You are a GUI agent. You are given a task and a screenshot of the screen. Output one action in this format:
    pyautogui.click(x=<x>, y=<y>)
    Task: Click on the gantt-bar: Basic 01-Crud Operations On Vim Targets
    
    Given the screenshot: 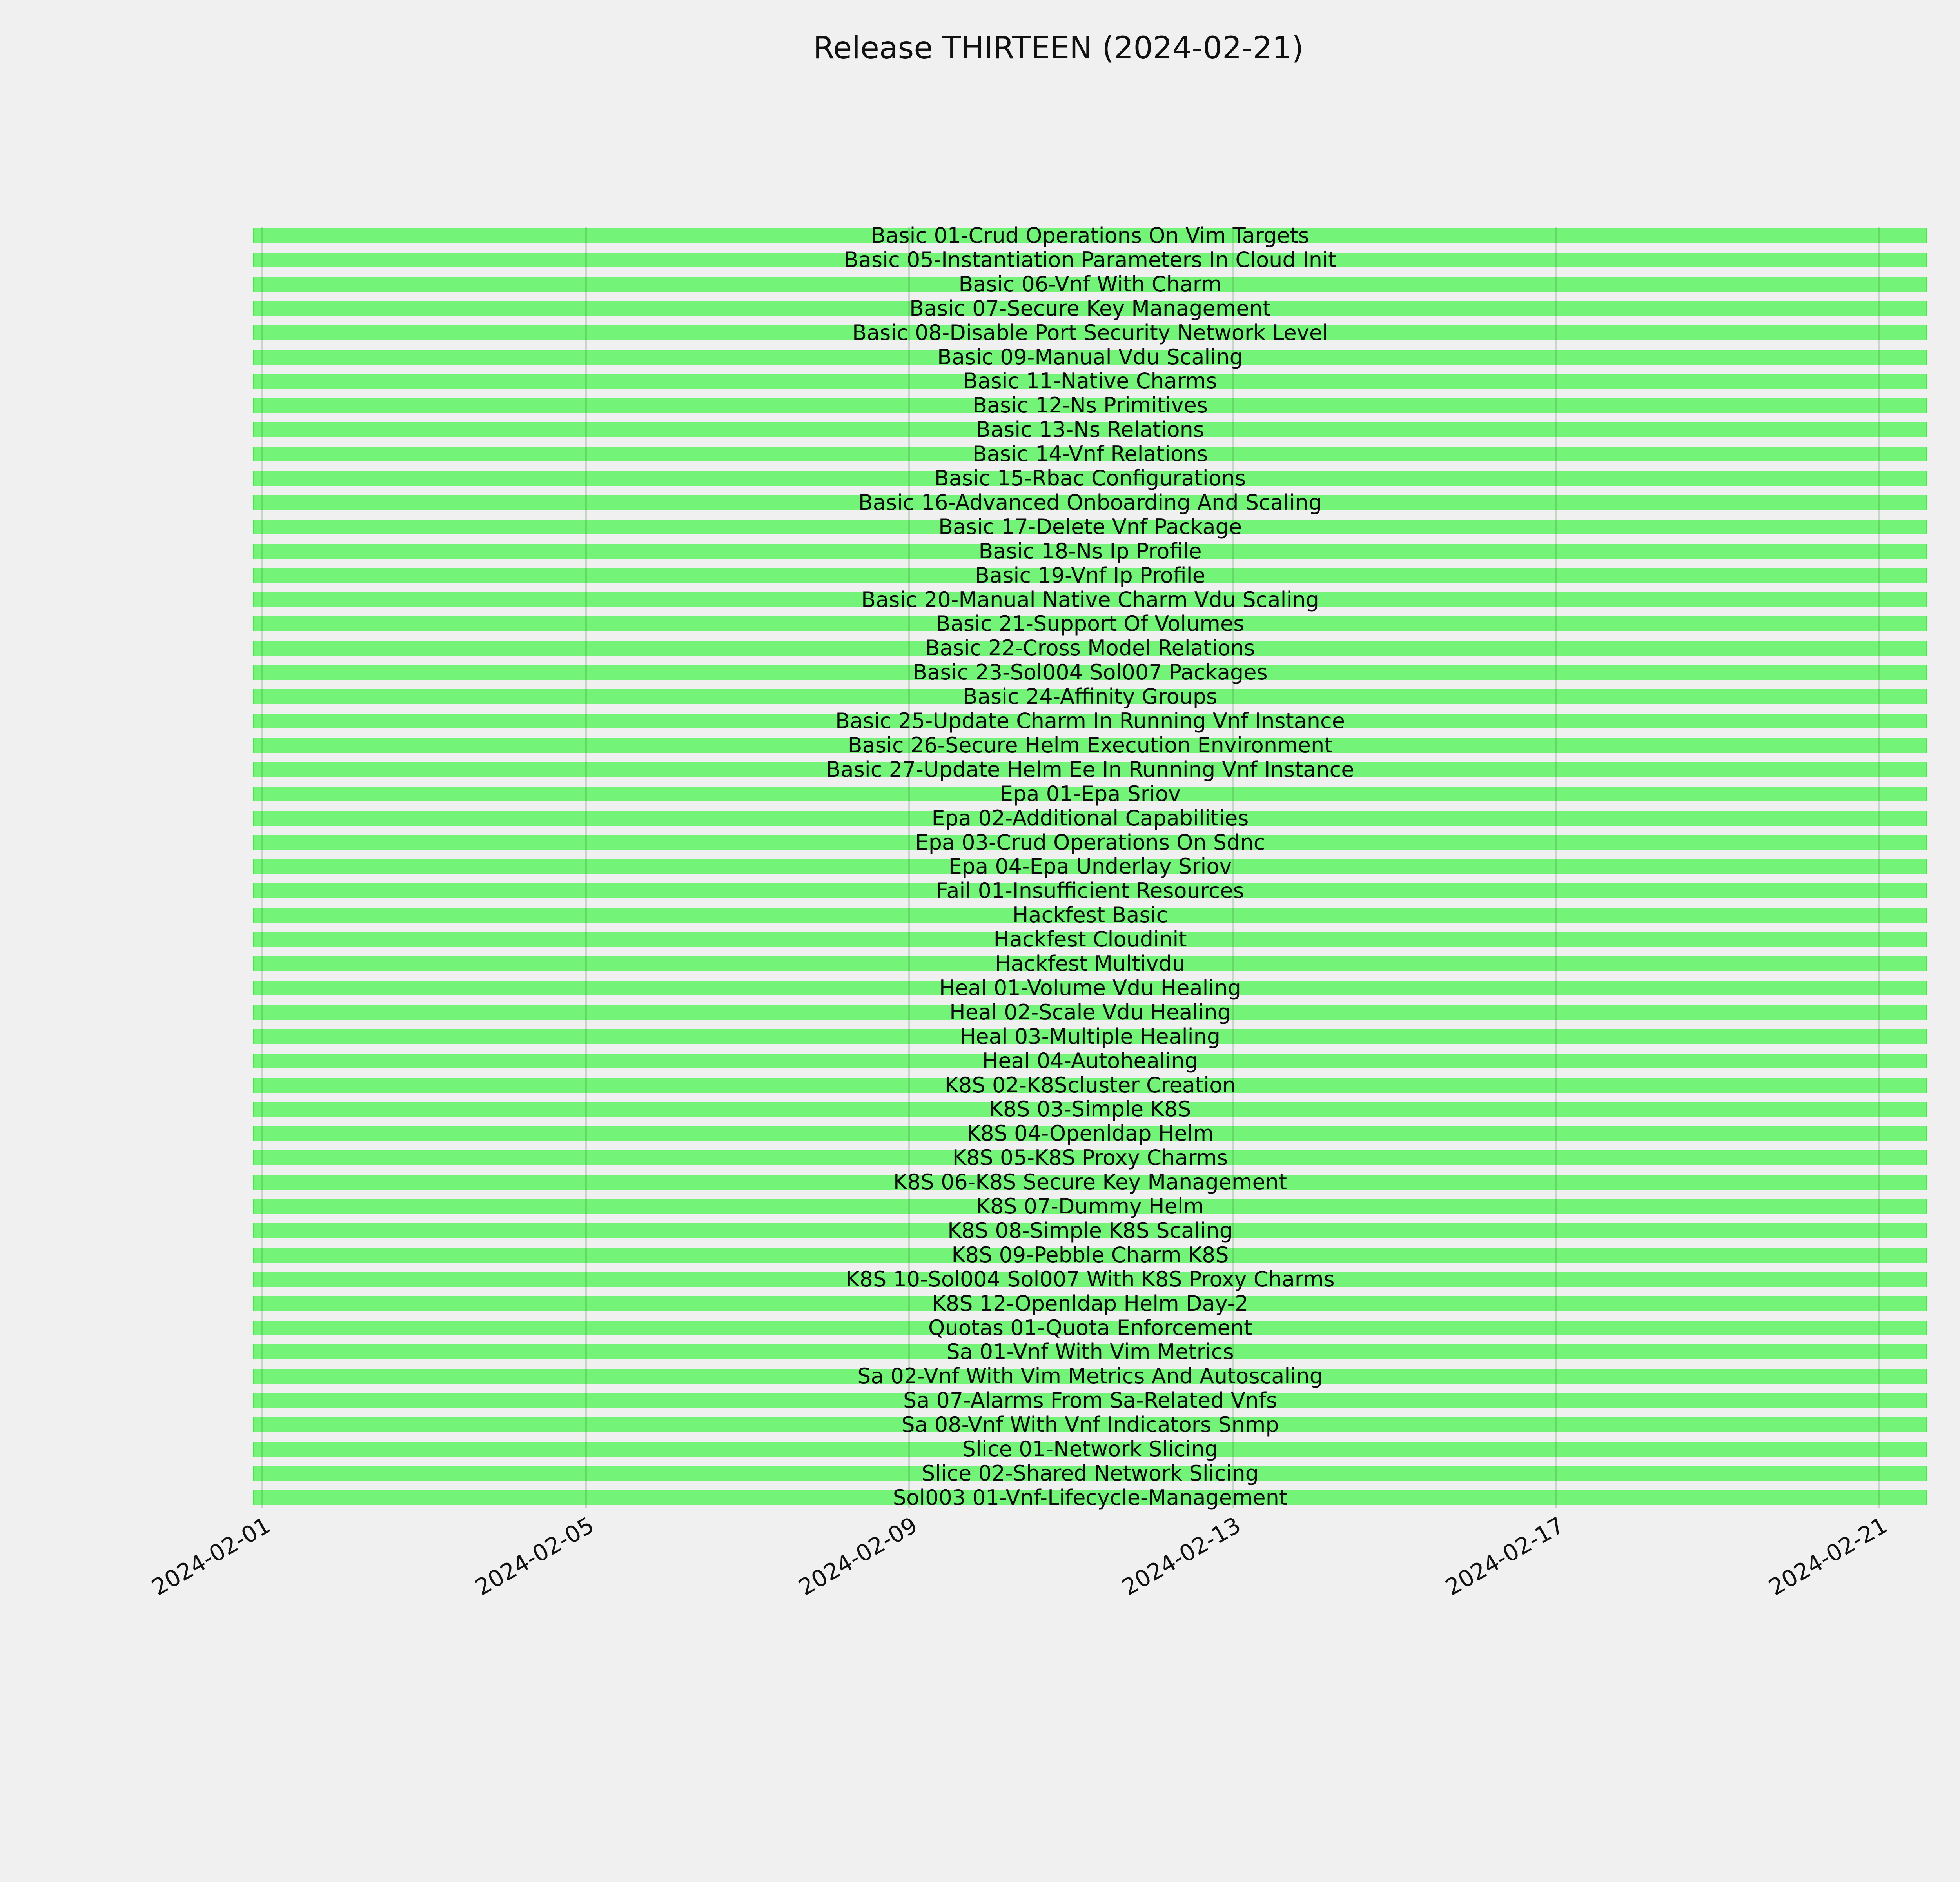 What is the action you would take?
    pyautogui.click(x=1090, y=235)
    